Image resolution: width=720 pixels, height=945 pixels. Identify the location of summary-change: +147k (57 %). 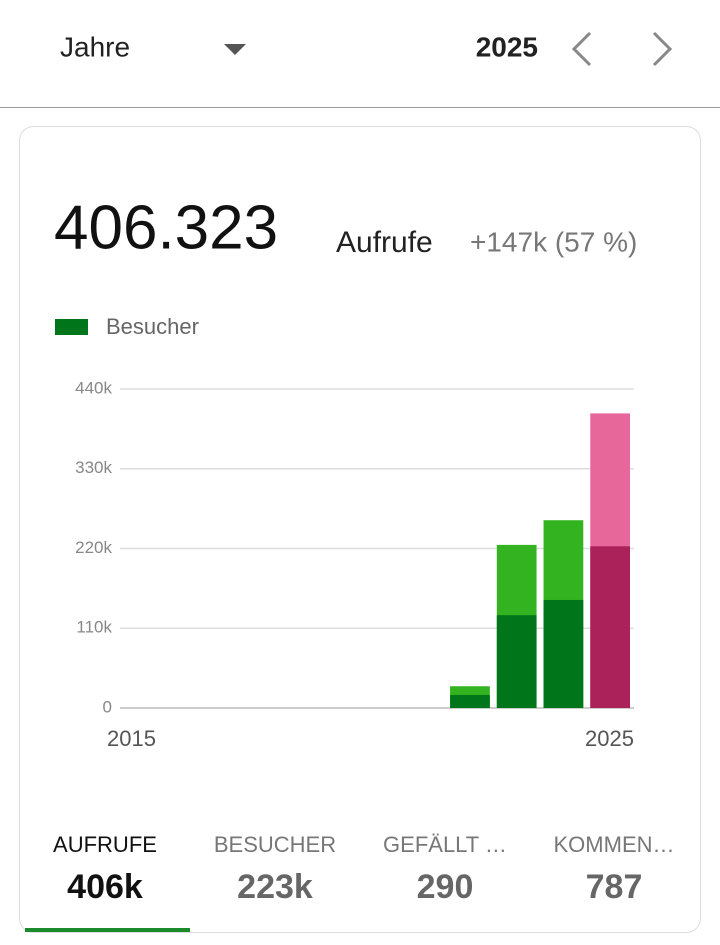
(553, 241).